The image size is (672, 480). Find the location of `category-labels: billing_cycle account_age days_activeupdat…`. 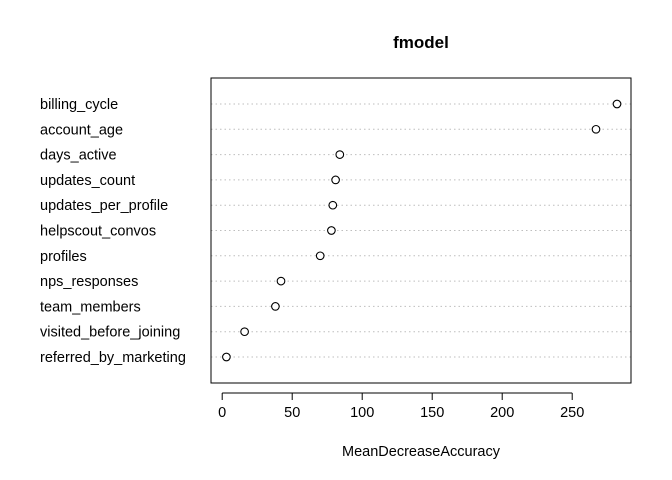

category-labels: billing_cycle account_age days_activeupdat… is located at coordinates (113, 231).